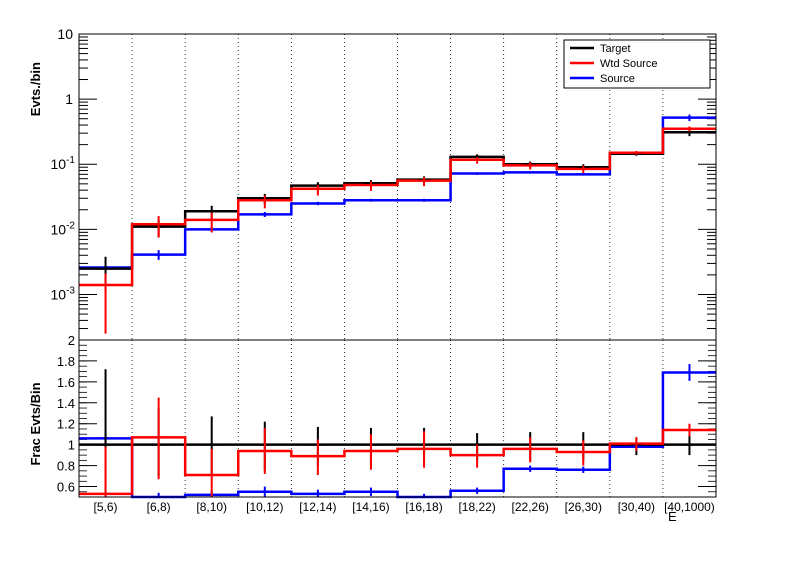 This screenshot has height=572, width=796. Describe the element at coordinates (35, 89) in the screenshot. I see `y-axis-title-top: Evts./bin` at that location.